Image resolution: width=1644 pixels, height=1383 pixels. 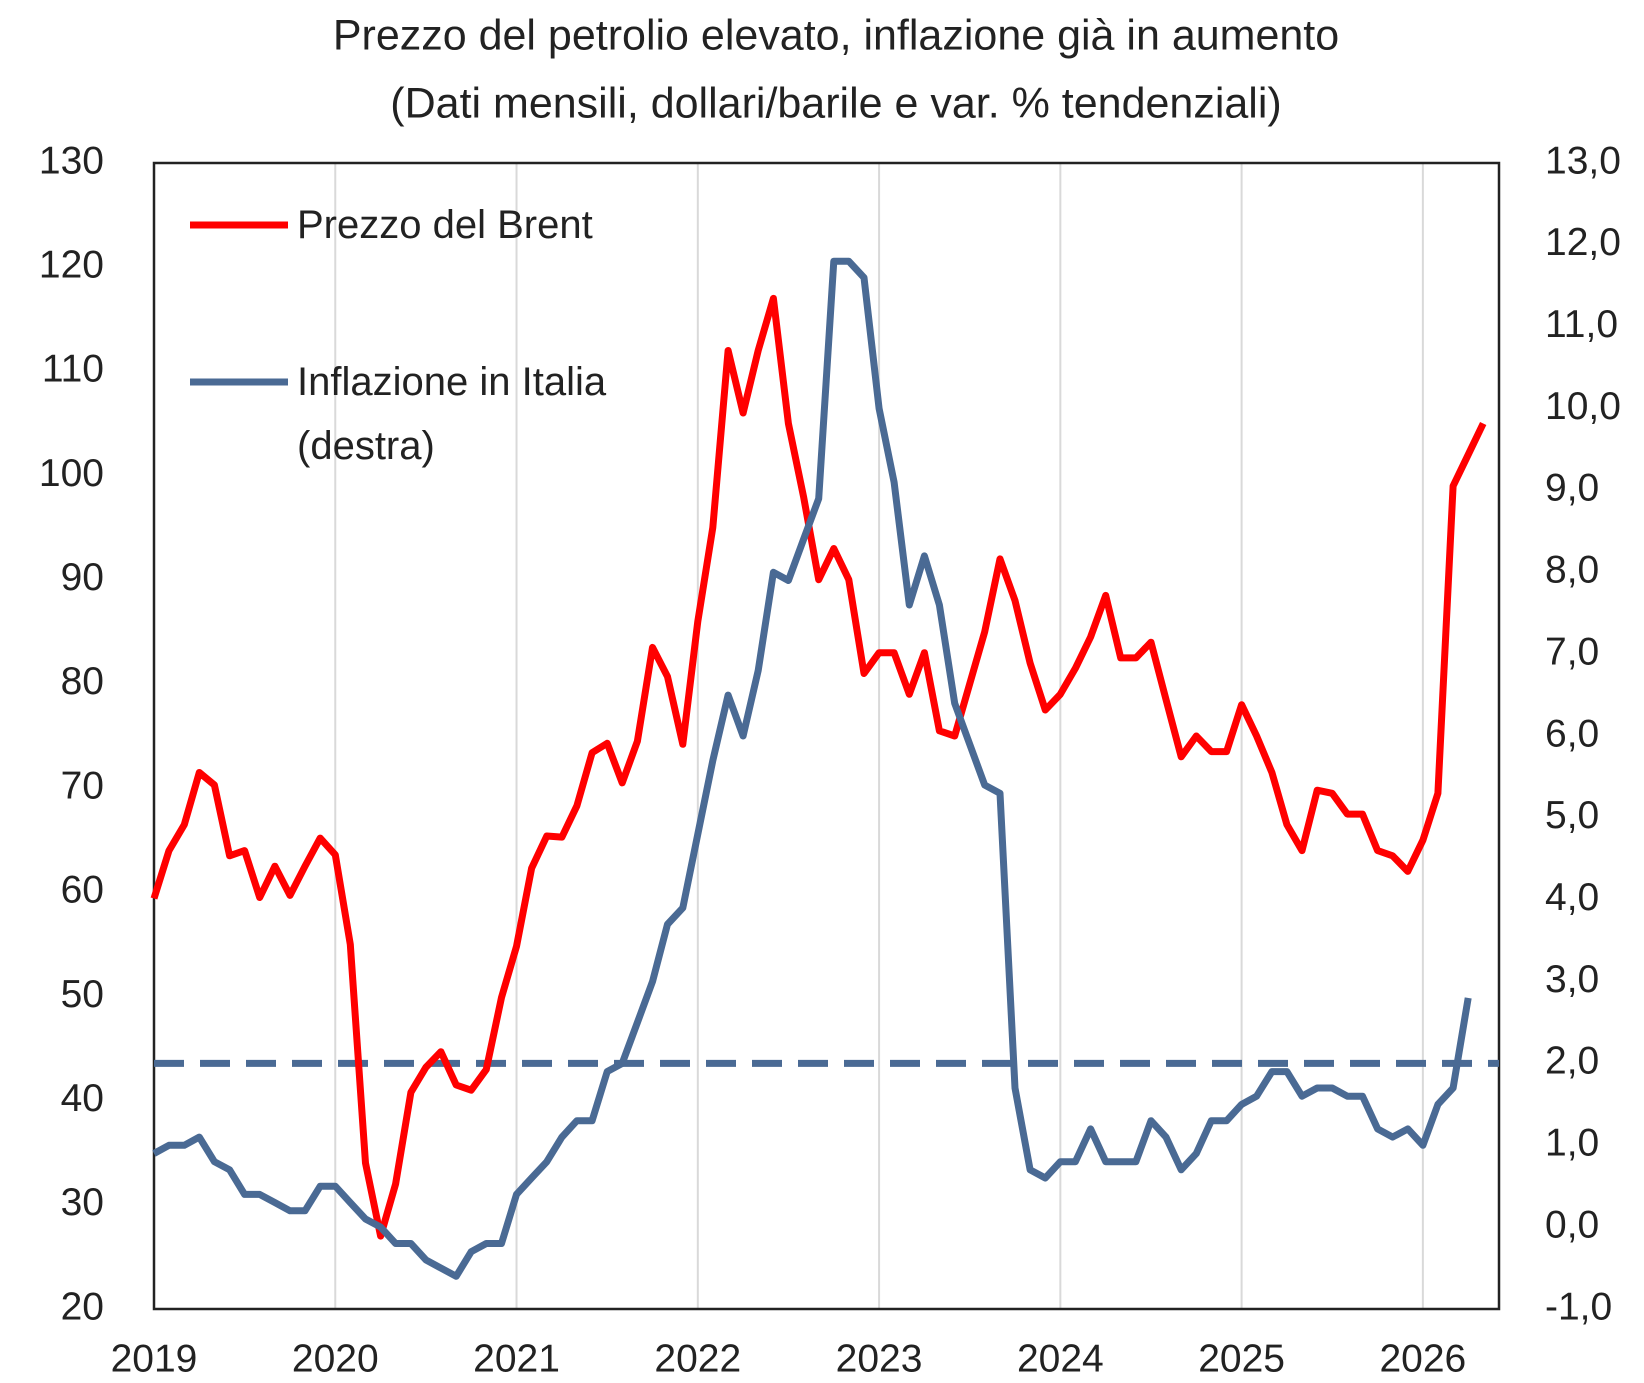 What do you see at coordinates (452, 414) in the screenshot?
I see `legend-label: Inflazione in Italia (destra)` at bounding box center [452, 414].